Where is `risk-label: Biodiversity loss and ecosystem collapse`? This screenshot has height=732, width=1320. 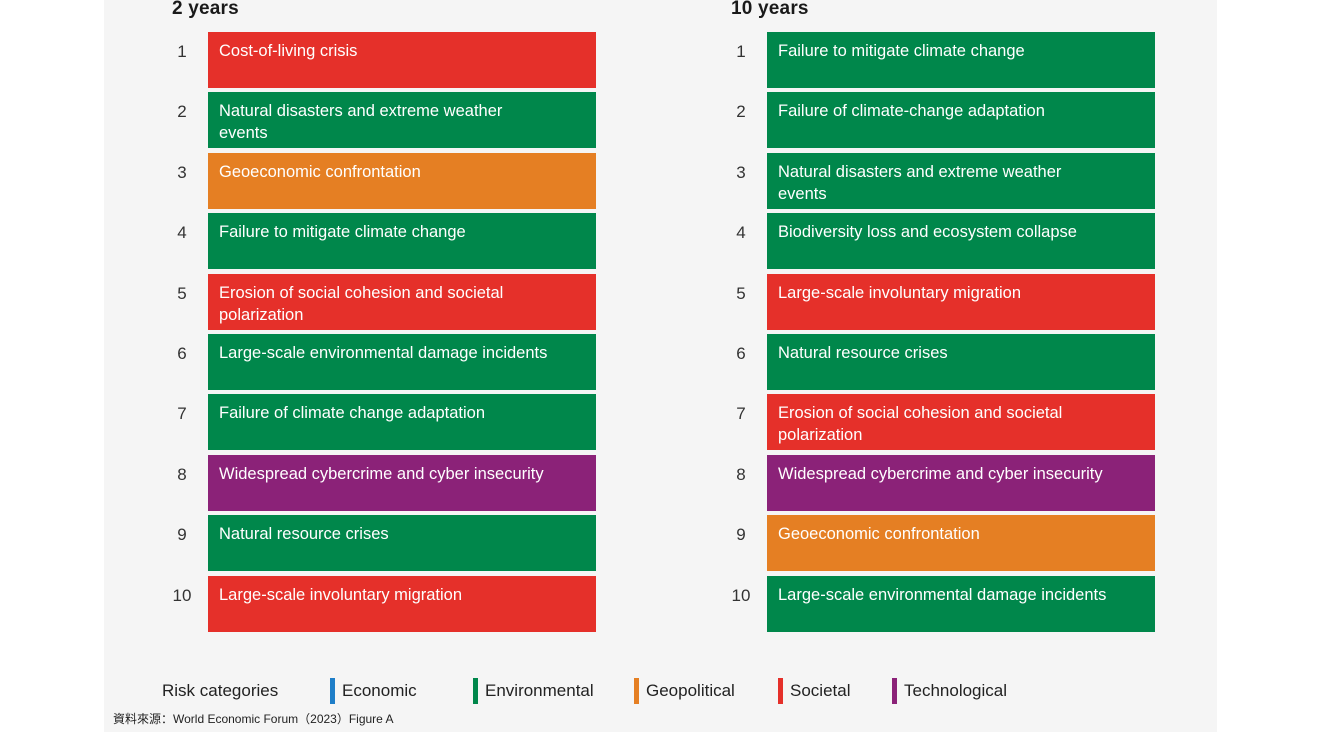 risk-label: Biodiversity loss and ecosystem collapse is located at coordinates (927, 232).